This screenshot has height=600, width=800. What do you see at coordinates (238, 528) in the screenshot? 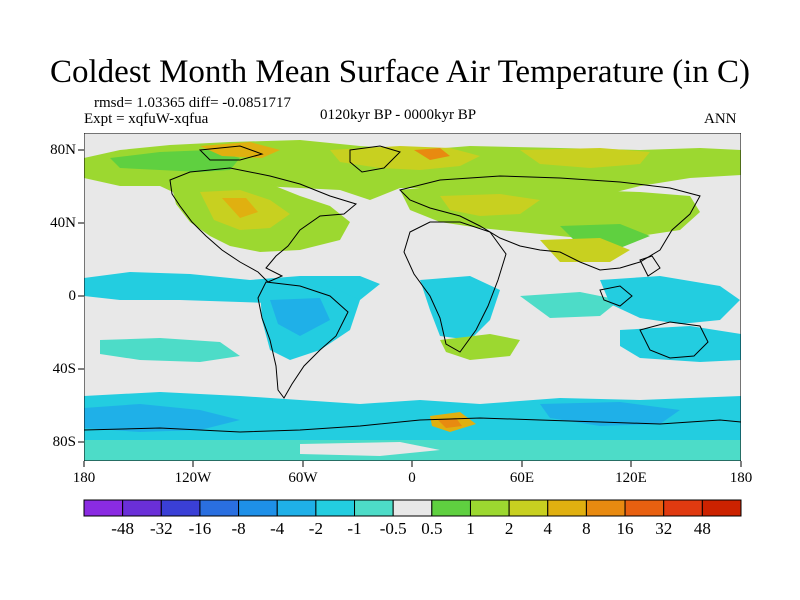
I see `colorbar-label: -8` at bounding box center [238, 528].